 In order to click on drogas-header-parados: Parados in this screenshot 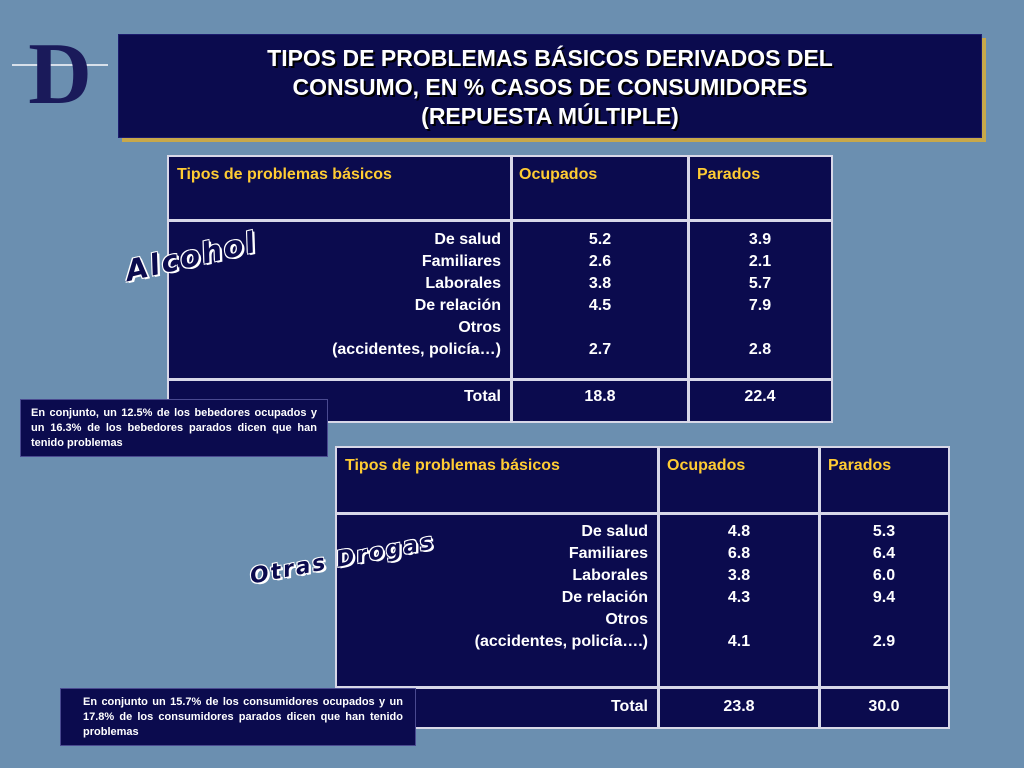, I will do `click(860, 465)`.